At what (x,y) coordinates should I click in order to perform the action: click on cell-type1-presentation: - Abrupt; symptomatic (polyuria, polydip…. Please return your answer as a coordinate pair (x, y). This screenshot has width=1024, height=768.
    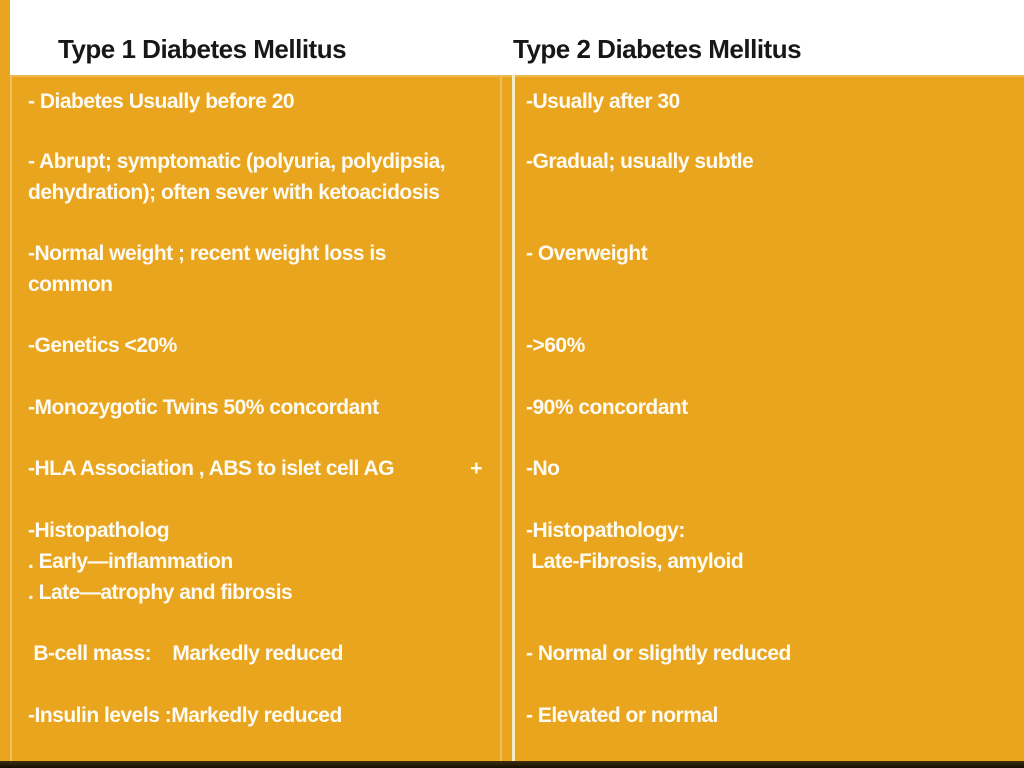
    Looking at the image, I should click on (237, 177).